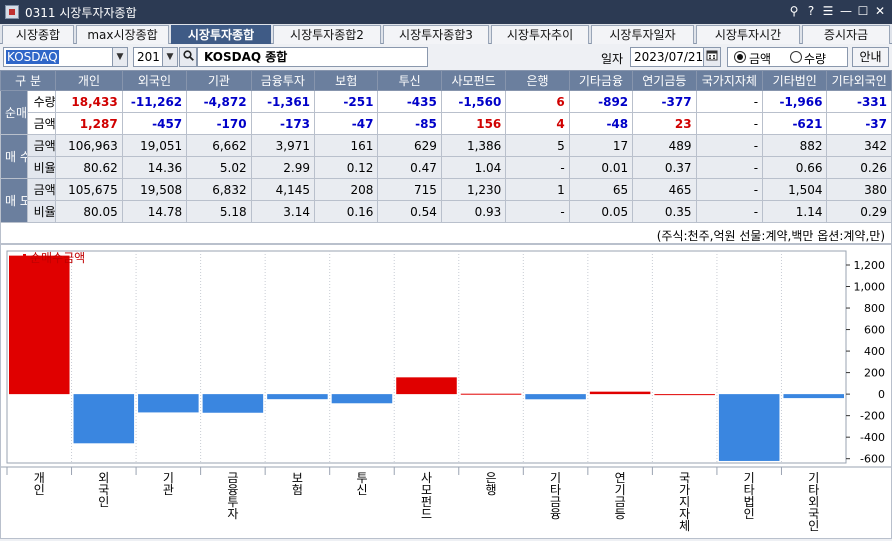 The width and height of the screenshot is (892, 541). What do you see at coordinates (219, 167) in the screenshot?
I see `table-cell: 5.02` at bounding box center [219, 167].